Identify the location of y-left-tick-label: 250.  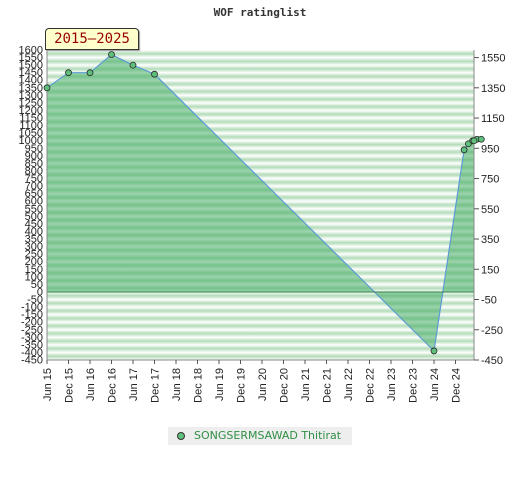
(34, 255).